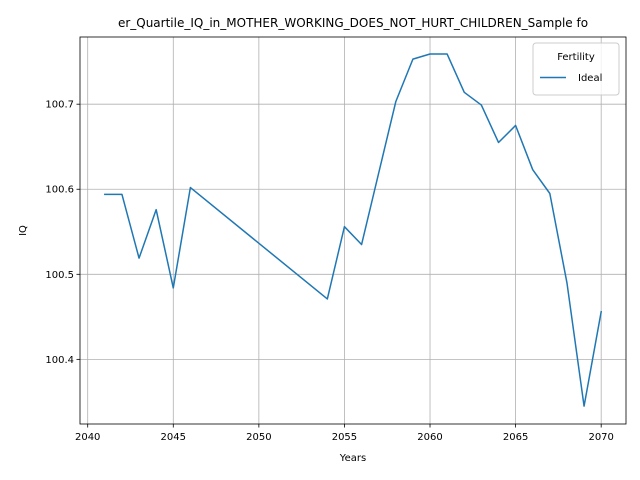 The width and height of the screenshot is (640, 480). I want to click on x-tick-label: 2055, so click(344, 437).